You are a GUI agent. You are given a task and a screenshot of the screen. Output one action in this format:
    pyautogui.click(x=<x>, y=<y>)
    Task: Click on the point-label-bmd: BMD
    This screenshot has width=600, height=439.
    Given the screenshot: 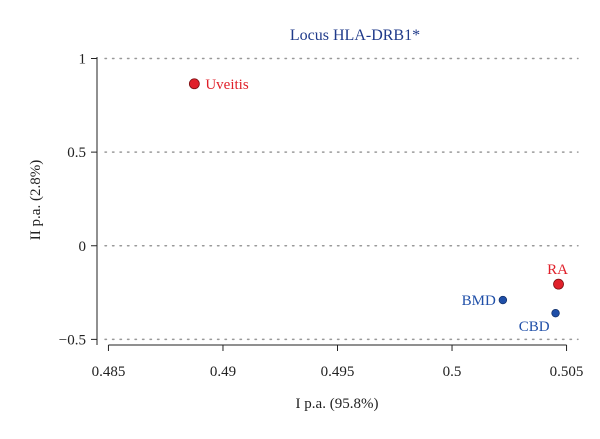 What is the action you would take?
    pyautogui.click(x=479, y=301)
    